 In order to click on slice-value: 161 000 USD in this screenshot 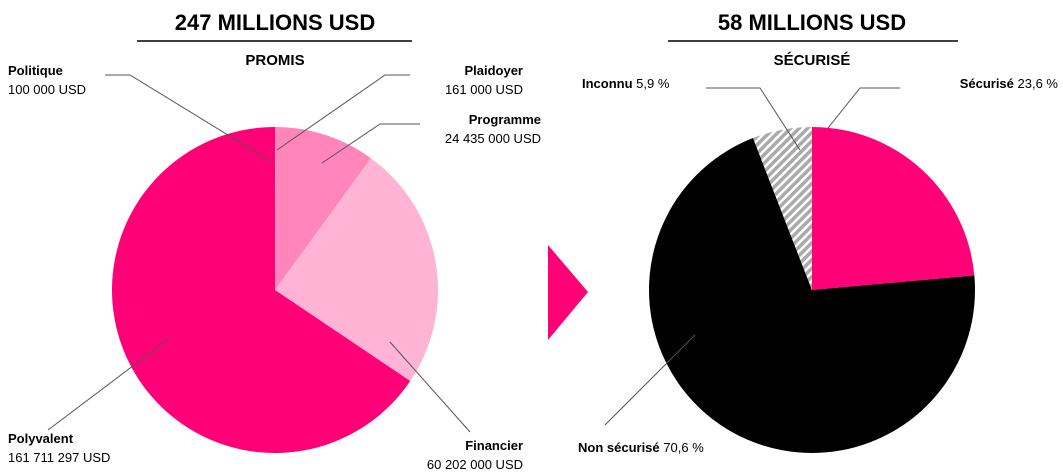, I will do `click(484, 89)`.